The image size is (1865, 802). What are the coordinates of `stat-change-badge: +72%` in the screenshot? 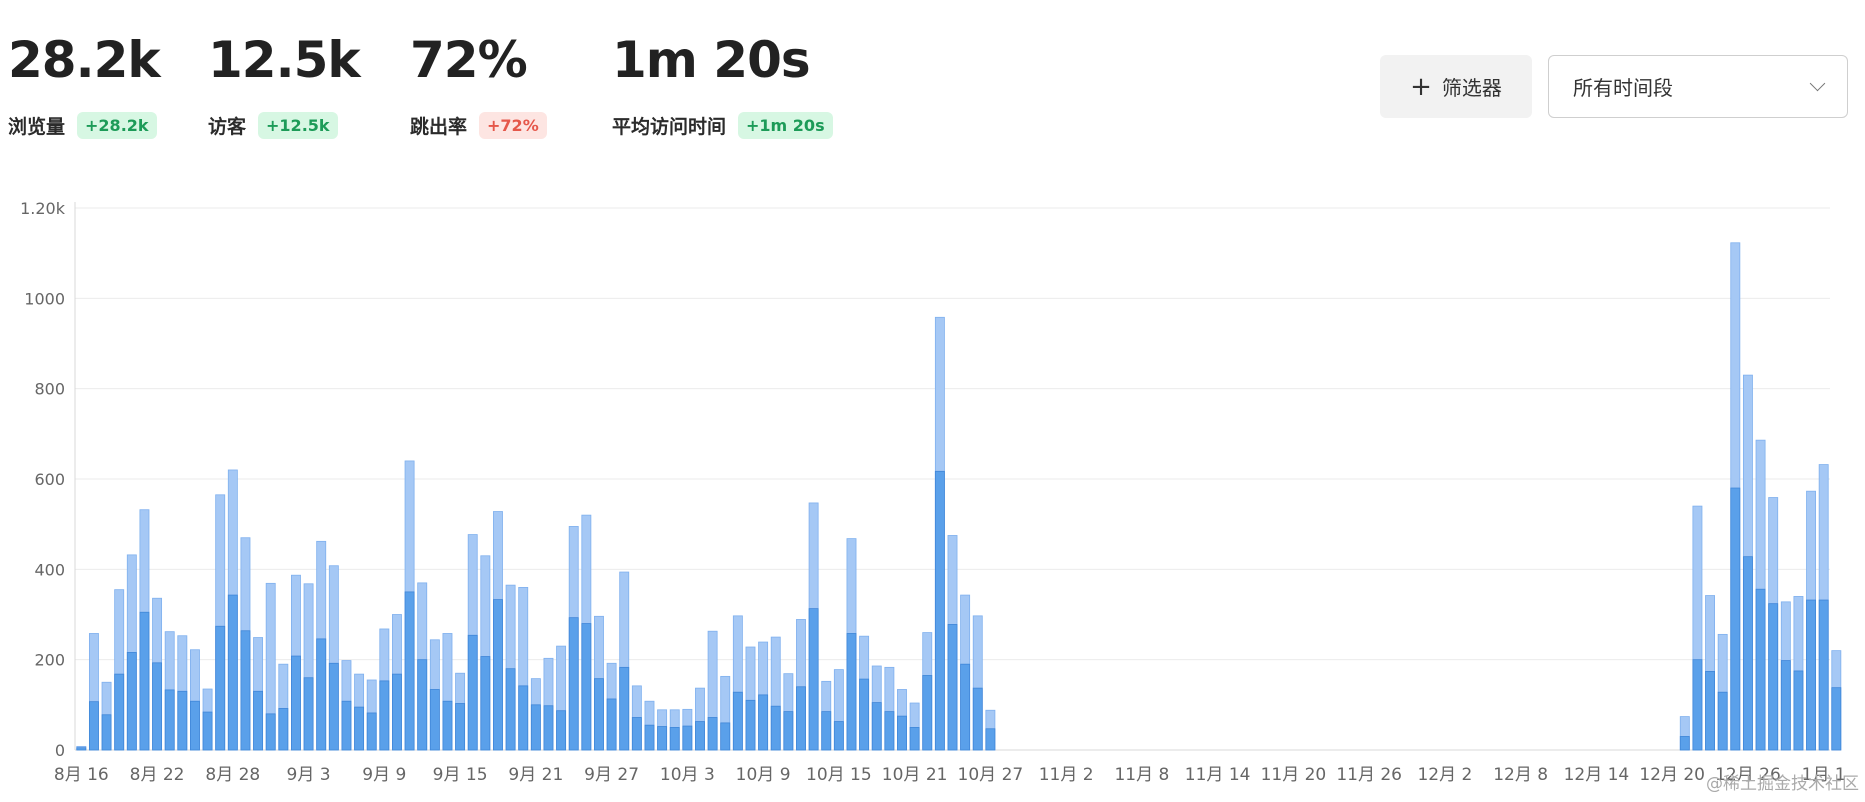 It's located at (513, 125).